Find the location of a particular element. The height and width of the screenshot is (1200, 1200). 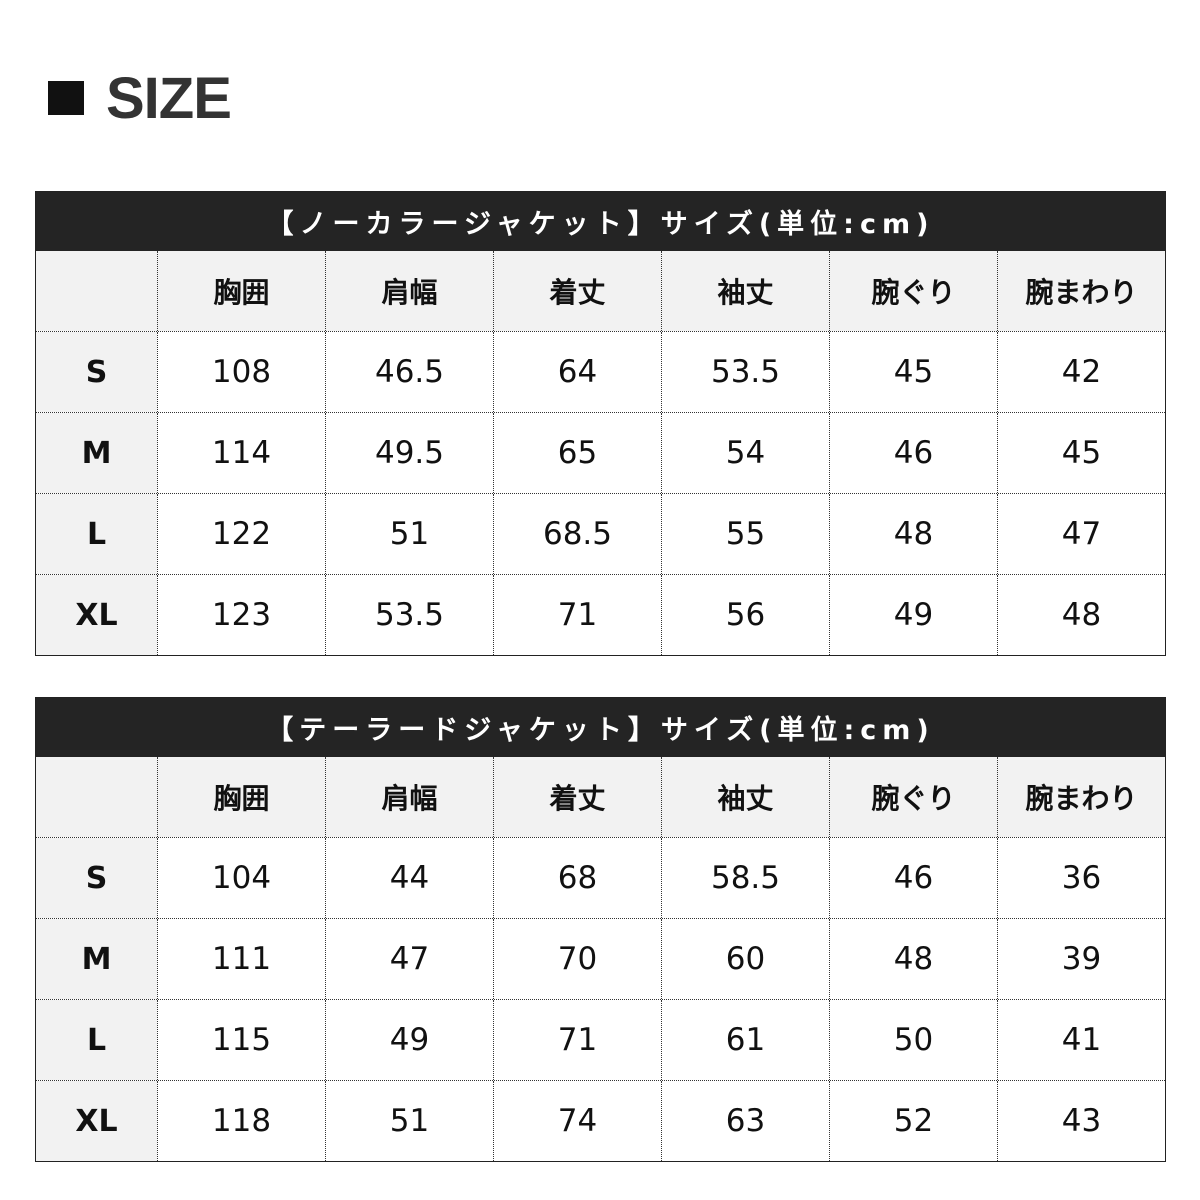

table-row: XL 118 51 74 63 52 43 is located at coordinates (600, 1120).